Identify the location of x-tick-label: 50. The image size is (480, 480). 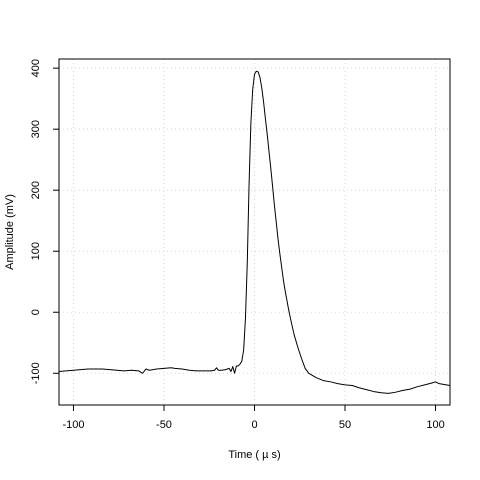
(345, 425).